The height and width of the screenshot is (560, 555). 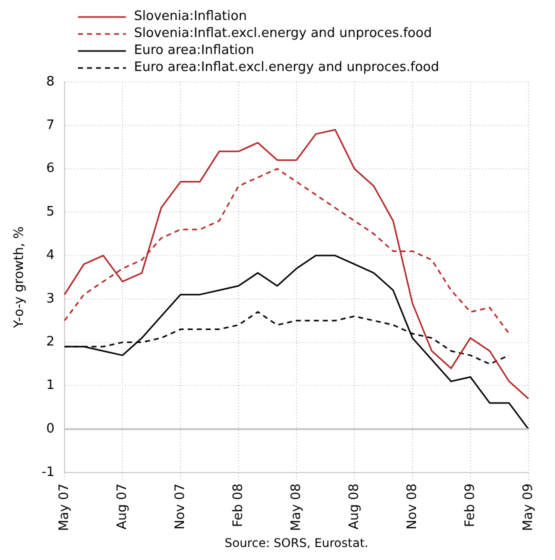 I want to click on x-tick-label: Aug 07, so click(x=122, y=506).